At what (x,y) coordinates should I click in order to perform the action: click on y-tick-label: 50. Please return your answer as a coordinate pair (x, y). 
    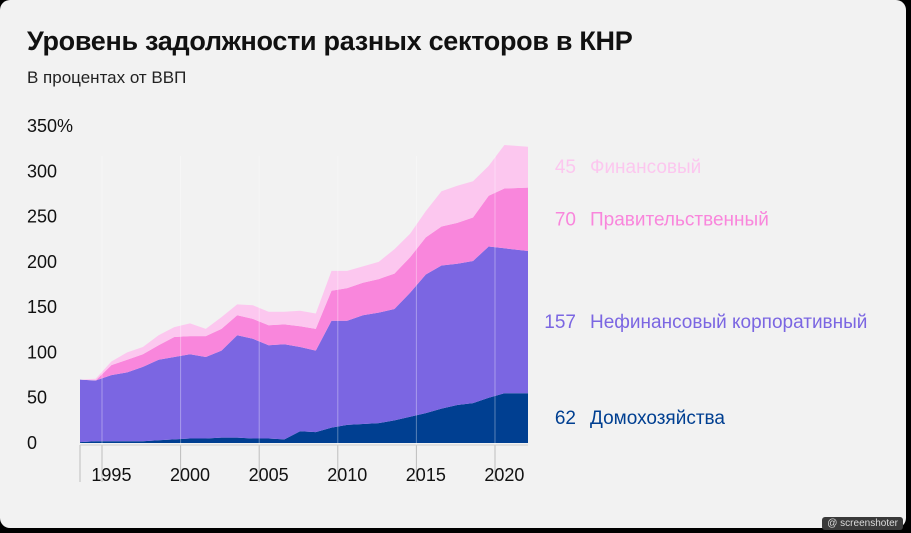
    Looking at the image, I should click on (37, 398).